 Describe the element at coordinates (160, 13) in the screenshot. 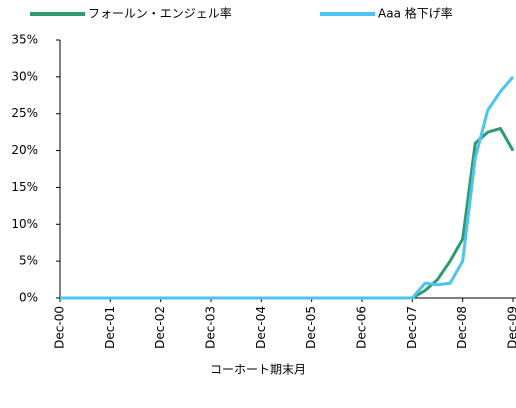

I see `legend-label: フォールン・エンジェル率` at that location.